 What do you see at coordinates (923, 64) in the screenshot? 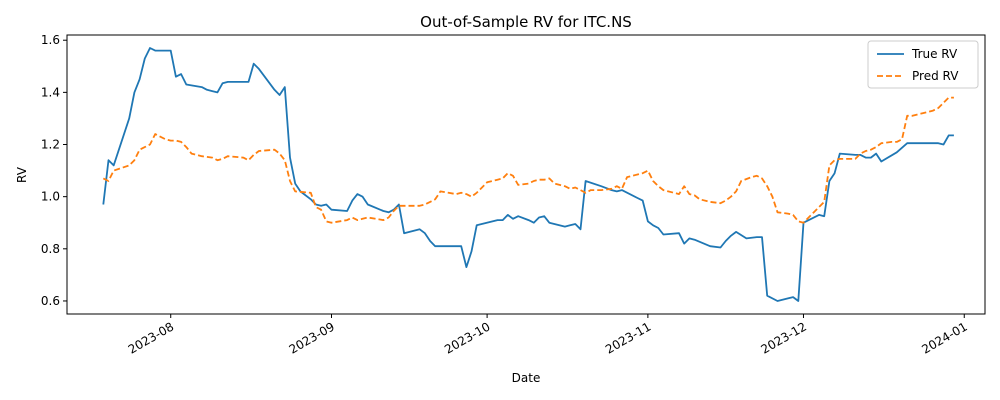
I see `legend: True RV Pred RV` at bounding box center [923, 64].